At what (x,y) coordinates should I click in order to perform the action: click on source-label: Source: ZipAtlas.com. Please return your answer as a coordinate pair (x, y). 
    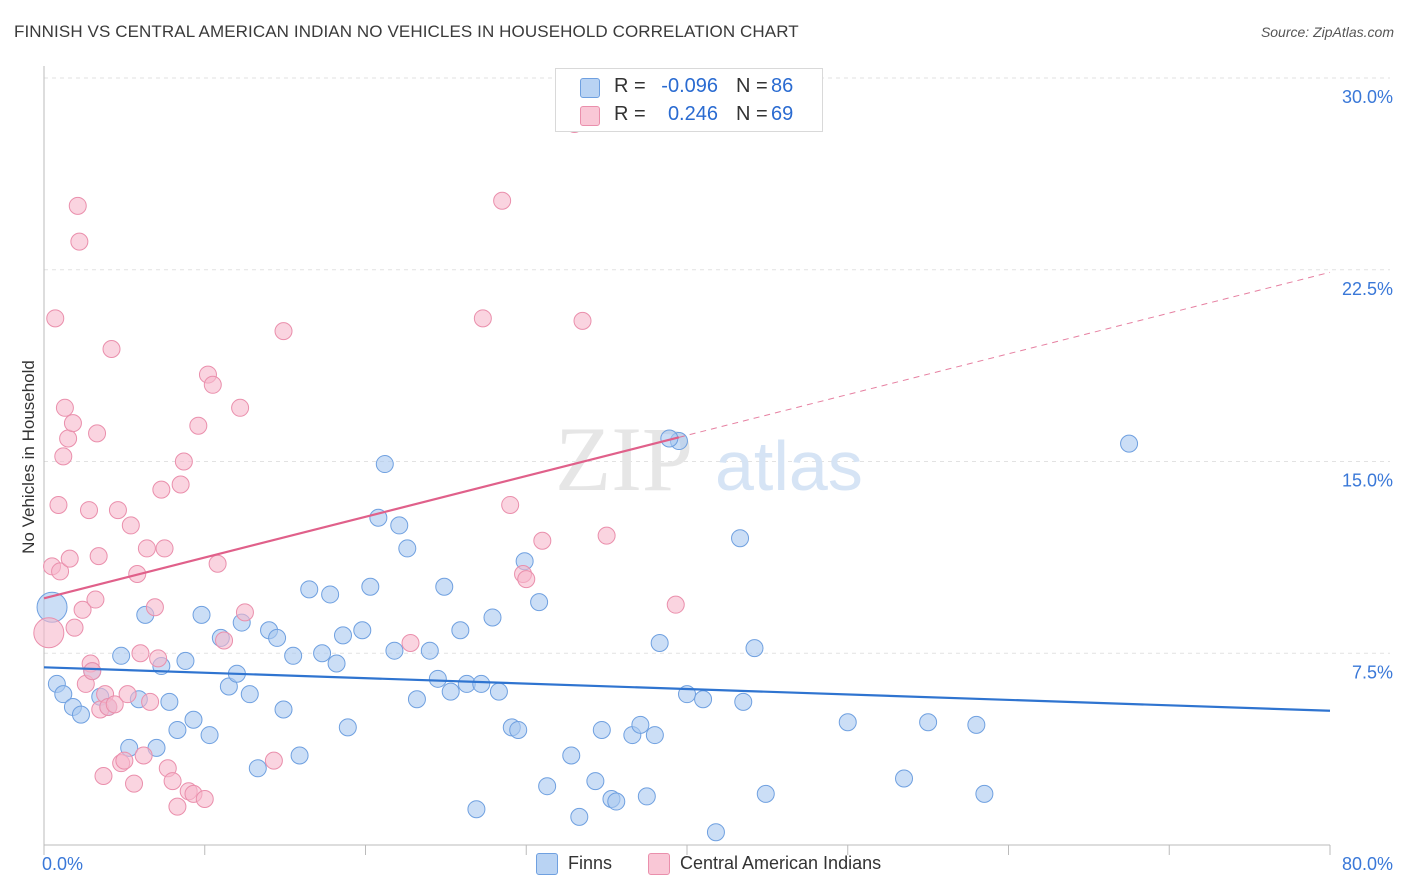
    Looking at the image, I should click on (1327, 32).